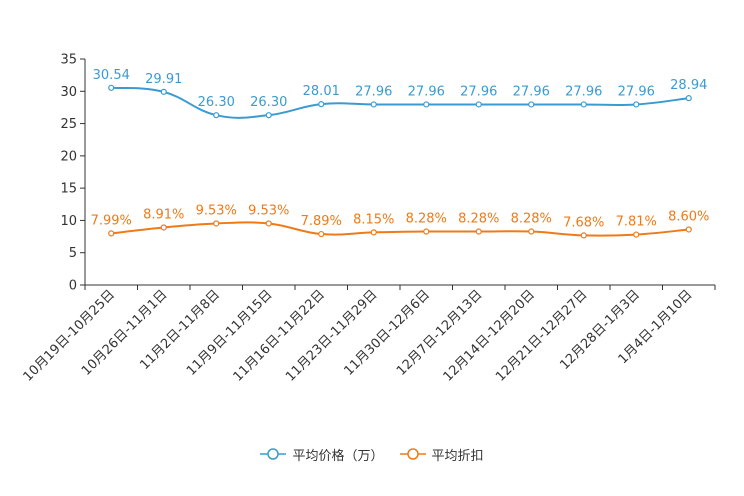  What do you see at coordinates (73, 286) in the screenshot?
I see `y-tick-label: 0` at bounding box center [73, 286].